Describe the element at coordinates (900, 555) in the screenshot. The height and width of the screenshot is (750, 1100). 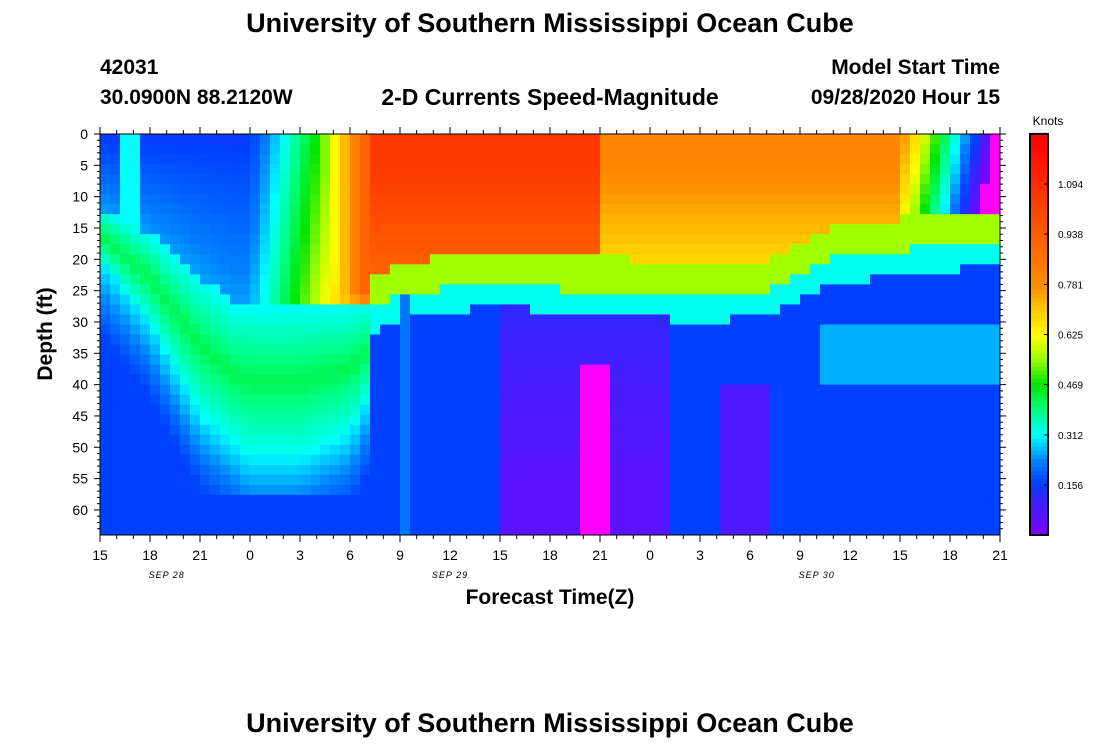
I see `x-tick-label: 15` at that location.